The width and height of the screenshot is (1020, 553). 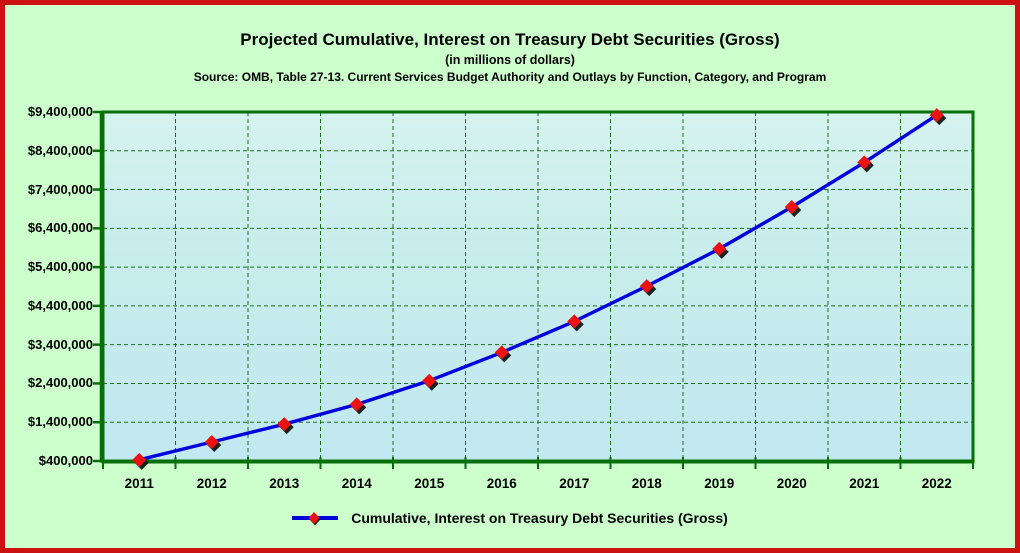 I want to click on y-tick-label: $1,400,000, so click(x=60, y=422).